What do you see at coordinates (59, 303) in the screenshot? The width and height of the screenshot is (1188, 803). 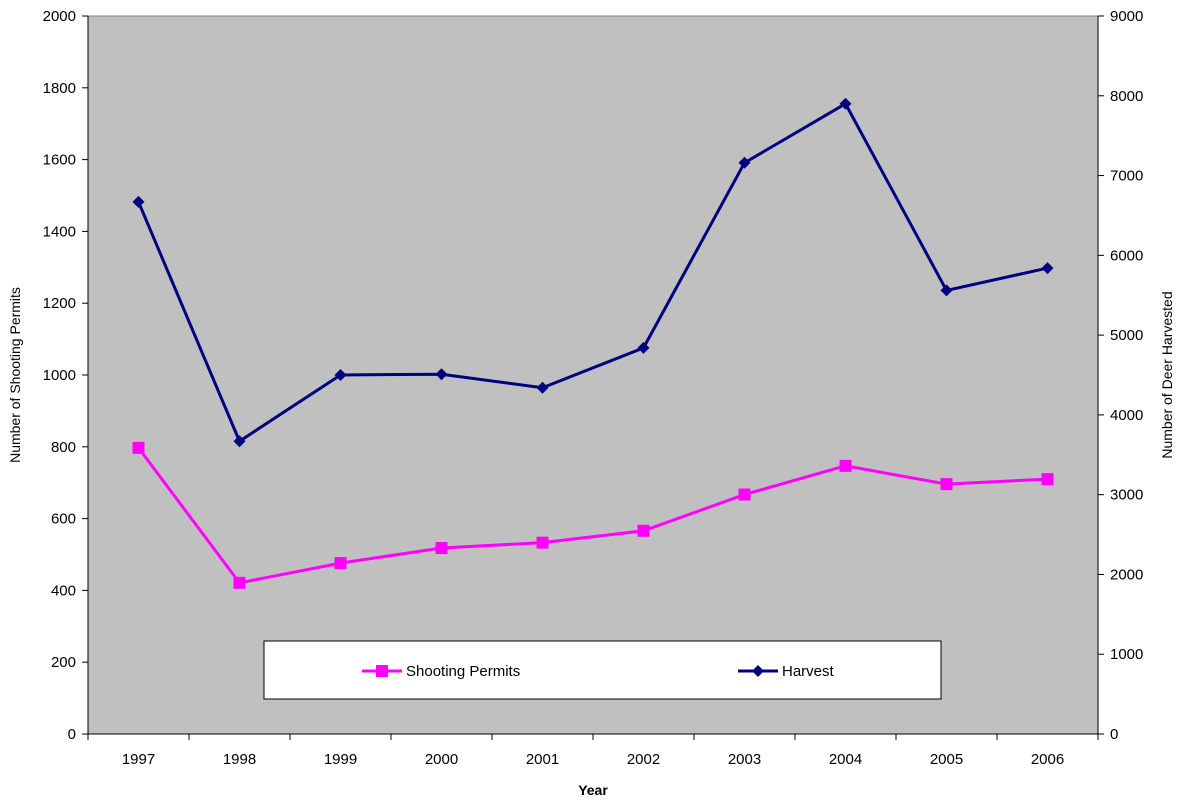 I see `left-tick-label: 1200` at bounding box center [59, 303].